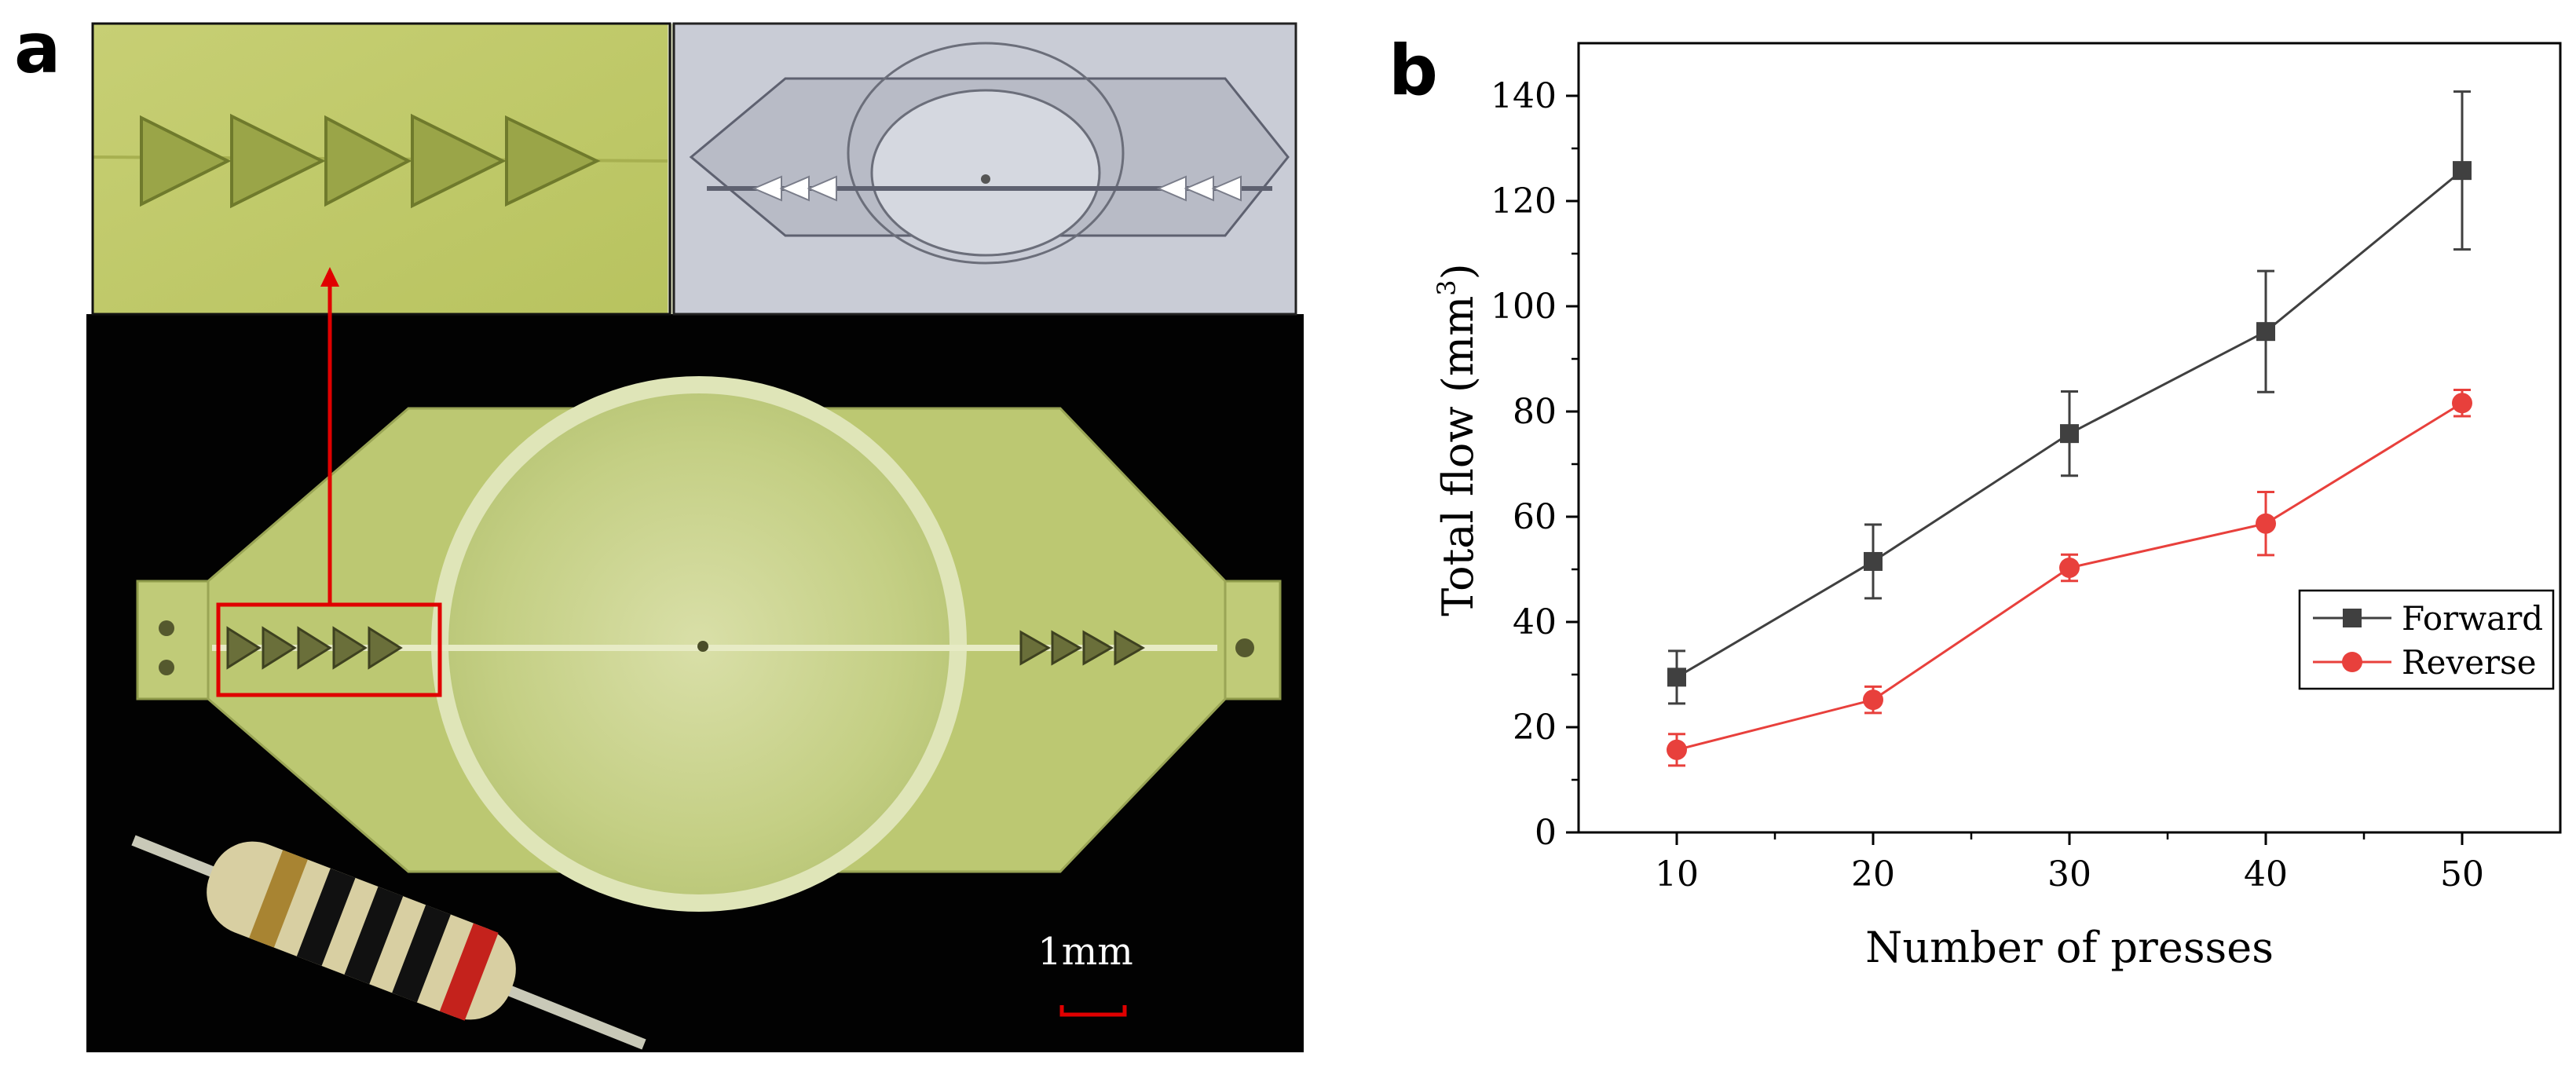 The image size is (2576, 1079). What do you see at coordinates (1524, 307) in the screenshot?
I see `y-tick-label: 100` at bounding box center [1524, 307].